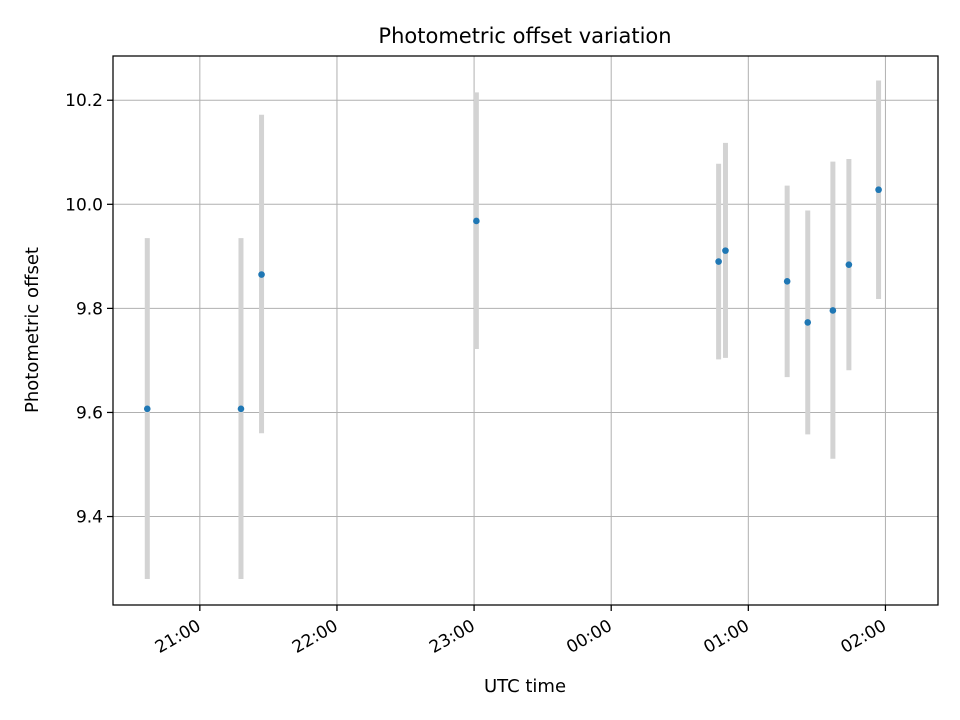 This screenshot has width=960, height=720. Describe the element at coordinates (89, 518) in the screenshot. I see `y-tick-label: 9.4` at that location.